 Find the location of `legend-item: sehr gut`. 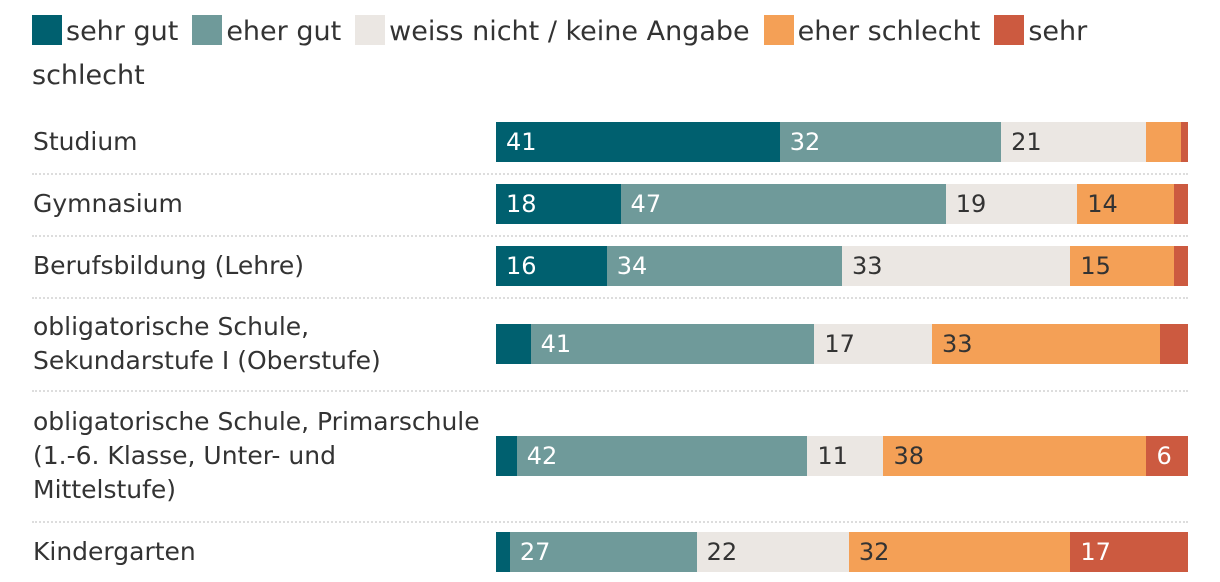

legend-item: sehr gut is located at coordinates (105, 31).